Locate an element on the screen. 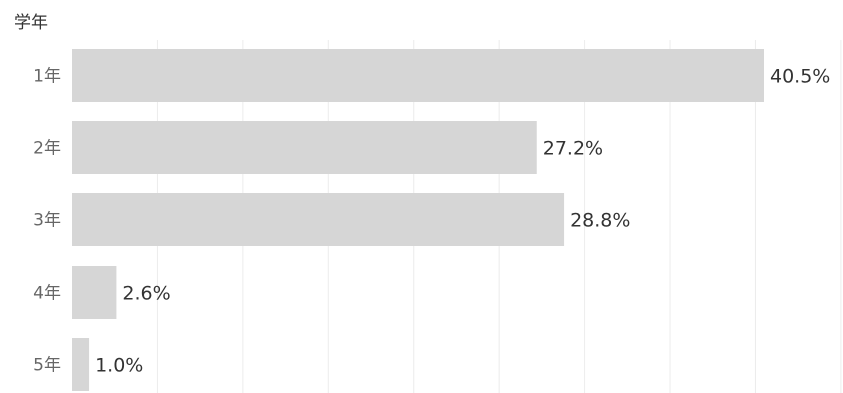 The height and width of the screenshot is (393, 843). category-label: 5年 is located at coordinates (47, 366).